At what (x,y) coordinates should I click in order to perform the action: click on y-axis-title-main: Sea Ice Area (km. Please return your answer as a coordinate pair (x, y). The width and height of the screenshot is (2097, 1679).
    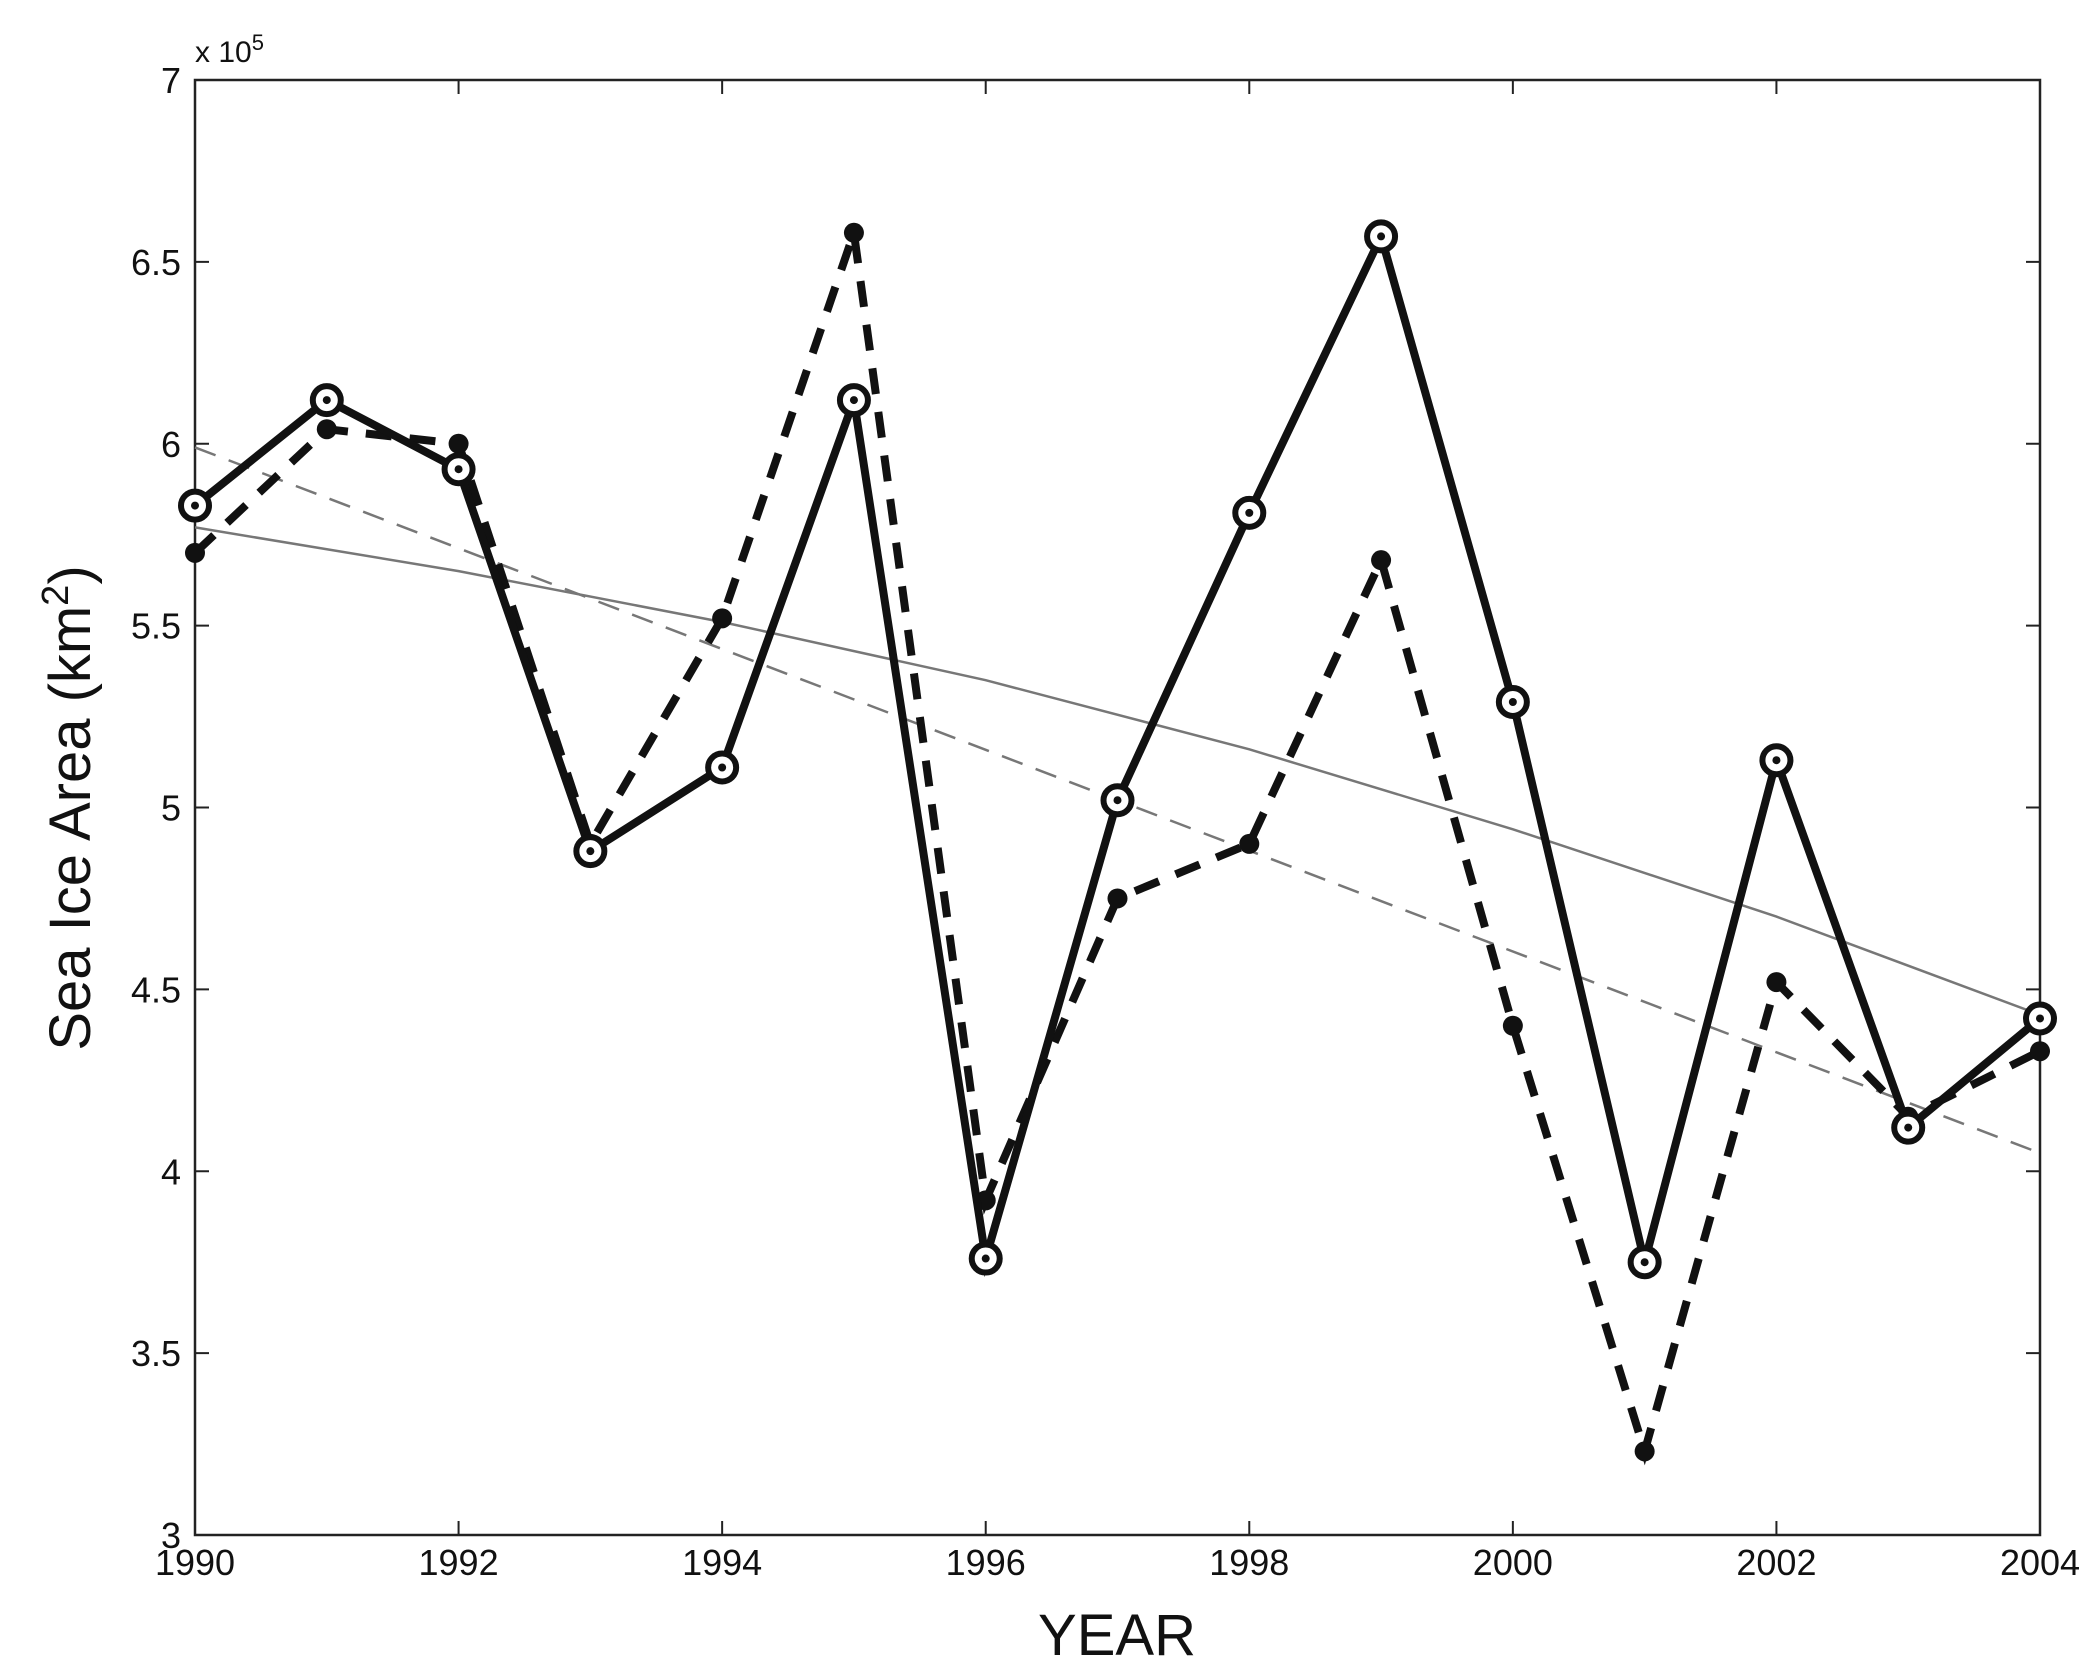
    Looking at the image, I should click on (70, 828).